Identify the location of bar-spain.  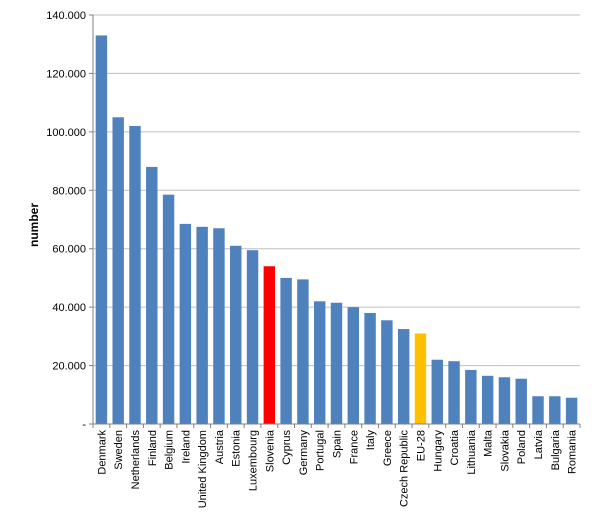
(336, 363).